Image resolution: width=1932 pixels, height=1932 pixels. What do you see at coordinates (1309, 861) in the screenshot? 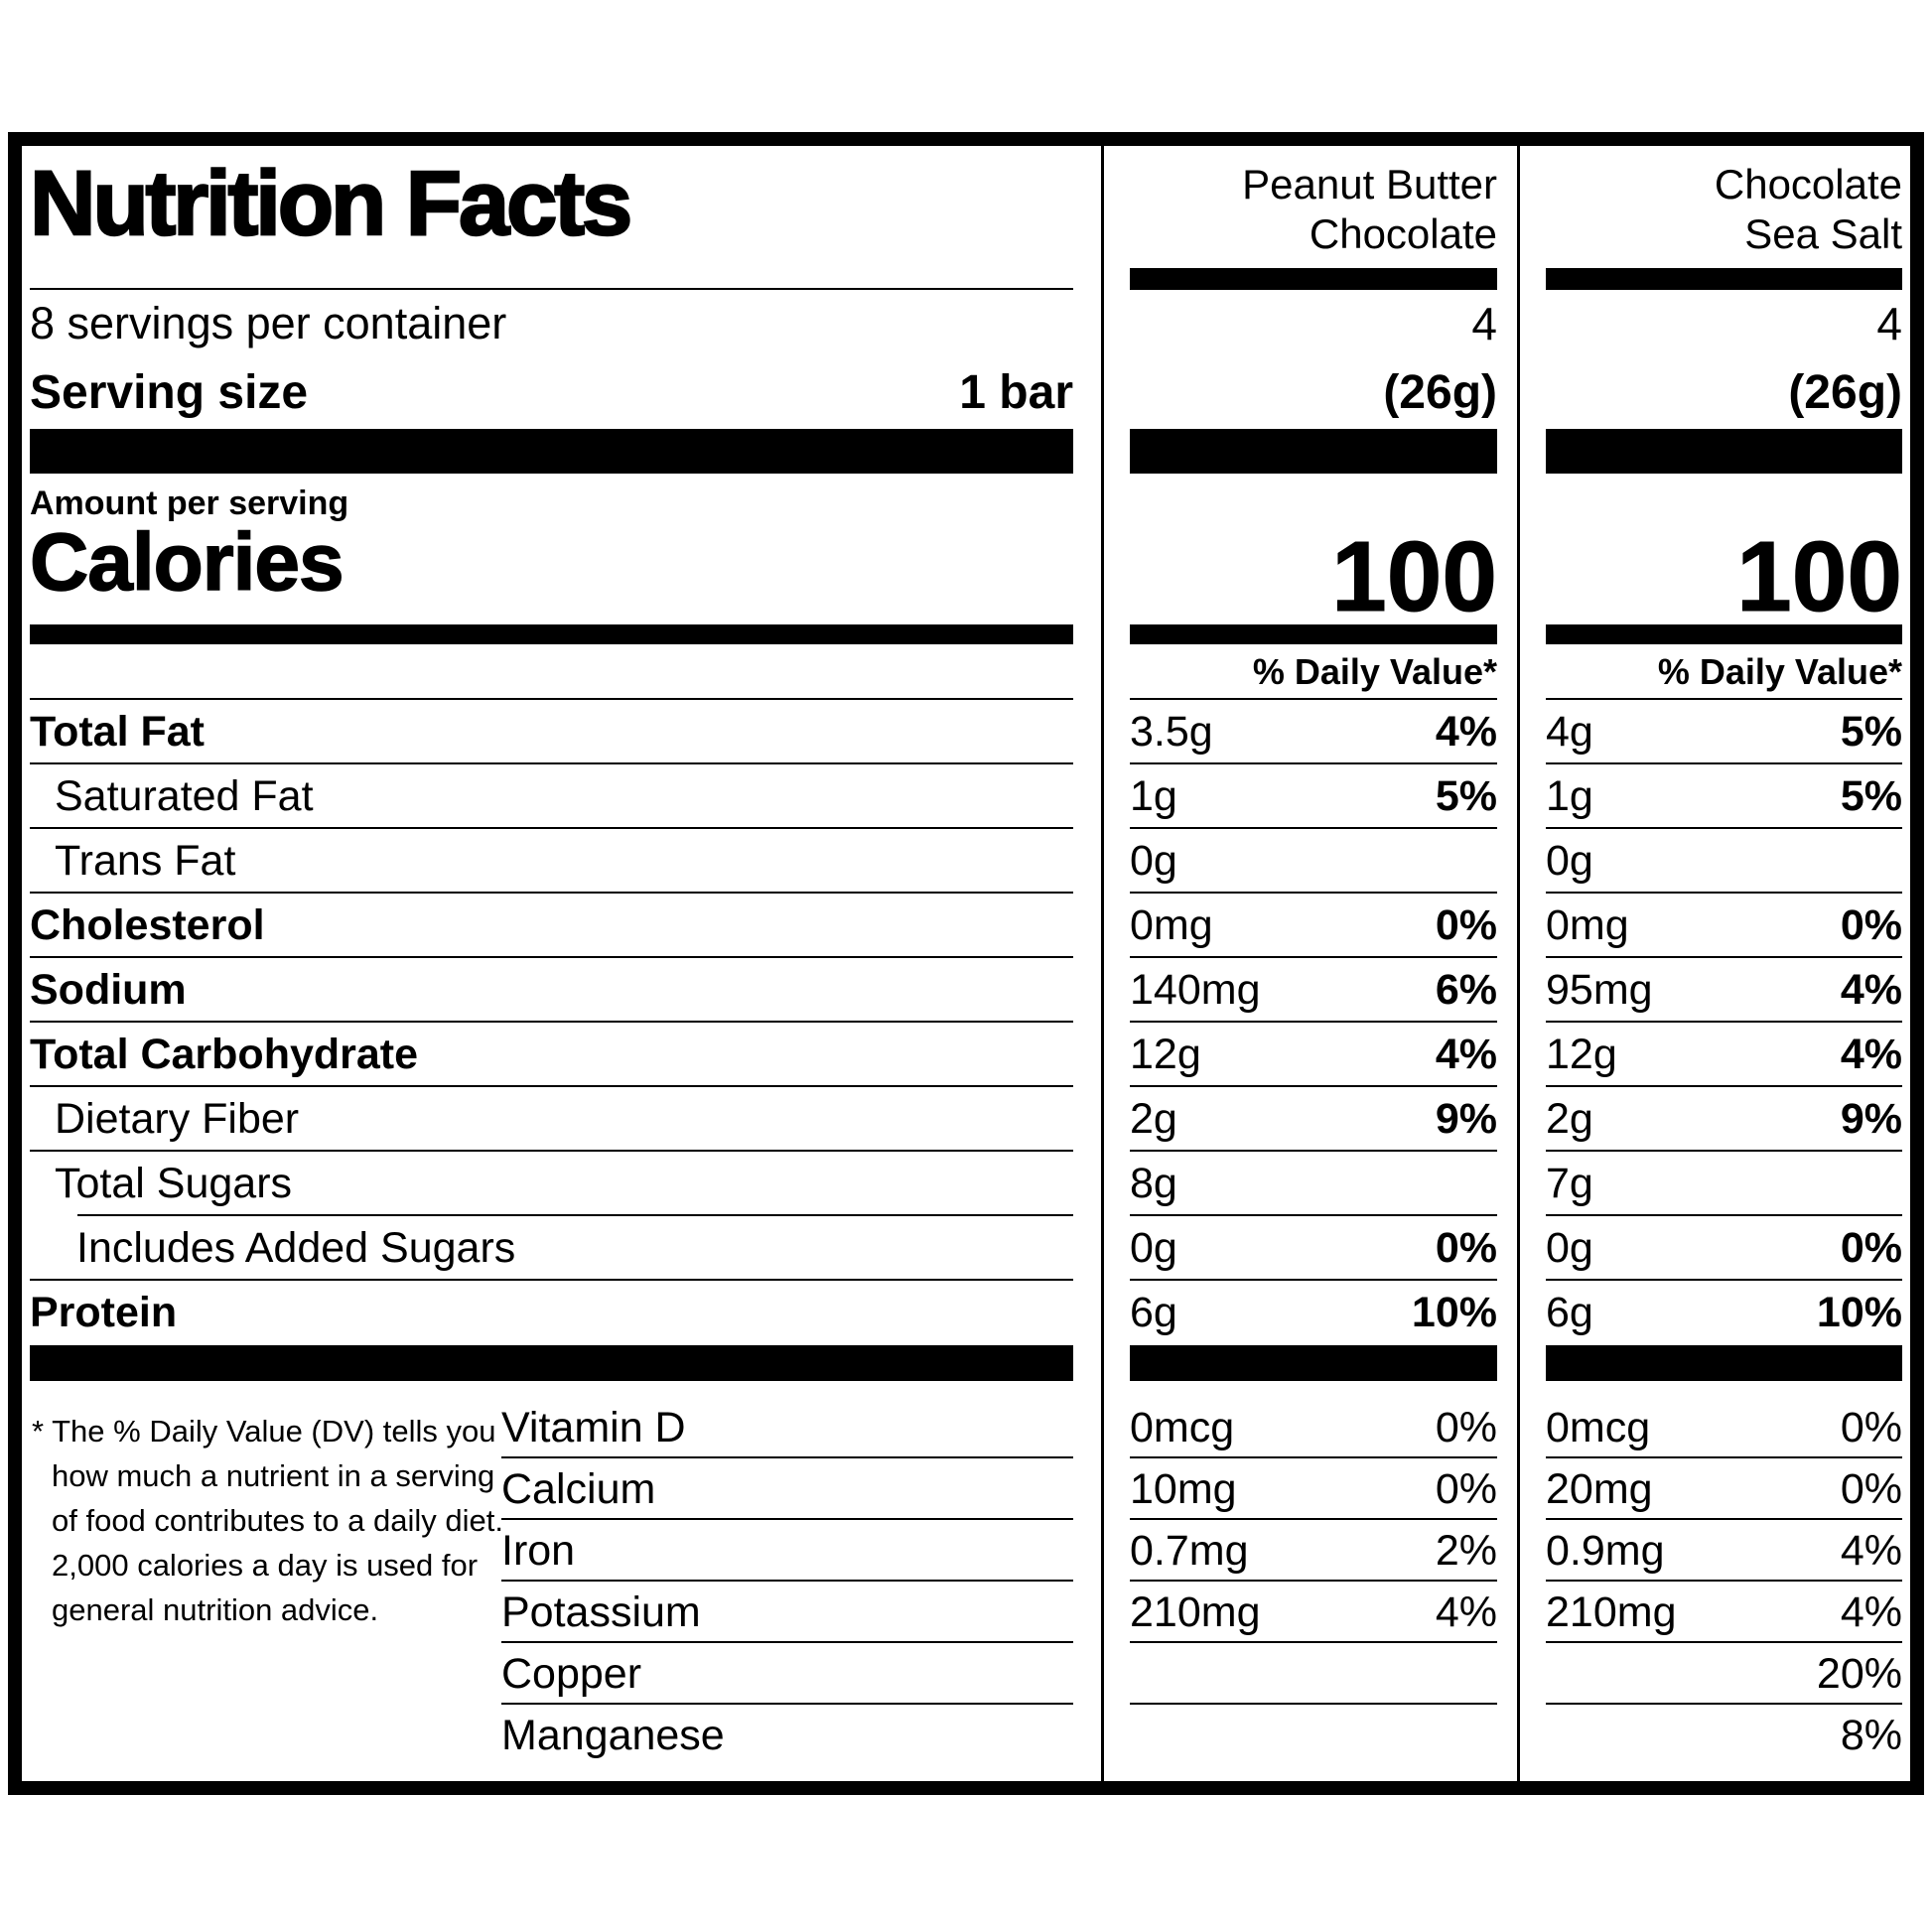
I see `nutrient-p1-trans-fat: 0g` at bounding box center [1309, 861].